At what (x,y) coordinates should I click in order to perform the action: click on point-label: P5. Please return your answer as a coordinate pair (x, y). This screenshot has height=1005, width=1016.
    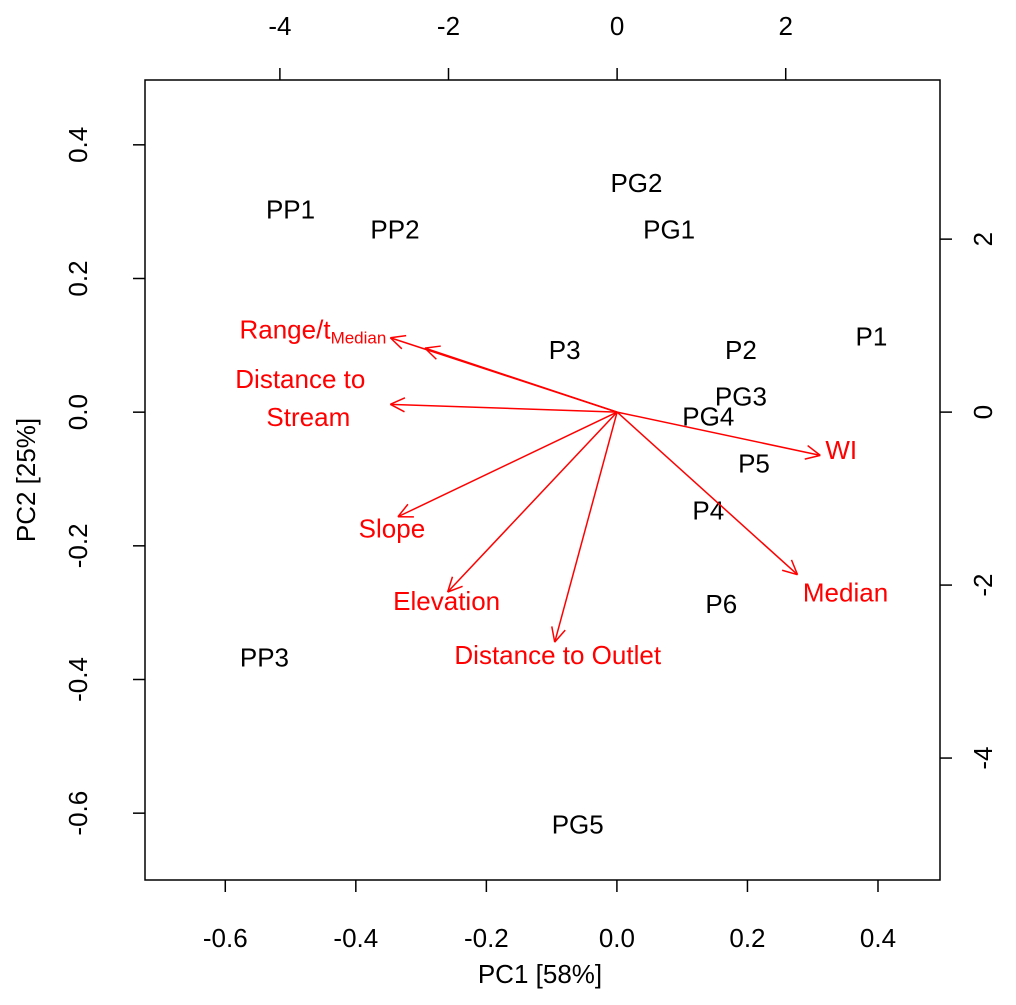
    Looking at the image, I should click on (754, 464).